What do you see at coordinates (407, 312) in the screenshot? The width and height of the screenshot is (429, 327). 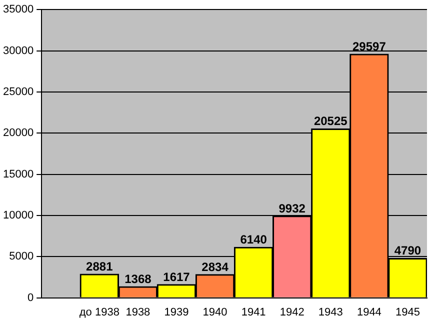 I see `x-tick-label: 1945` at bounding box center [407, 312].